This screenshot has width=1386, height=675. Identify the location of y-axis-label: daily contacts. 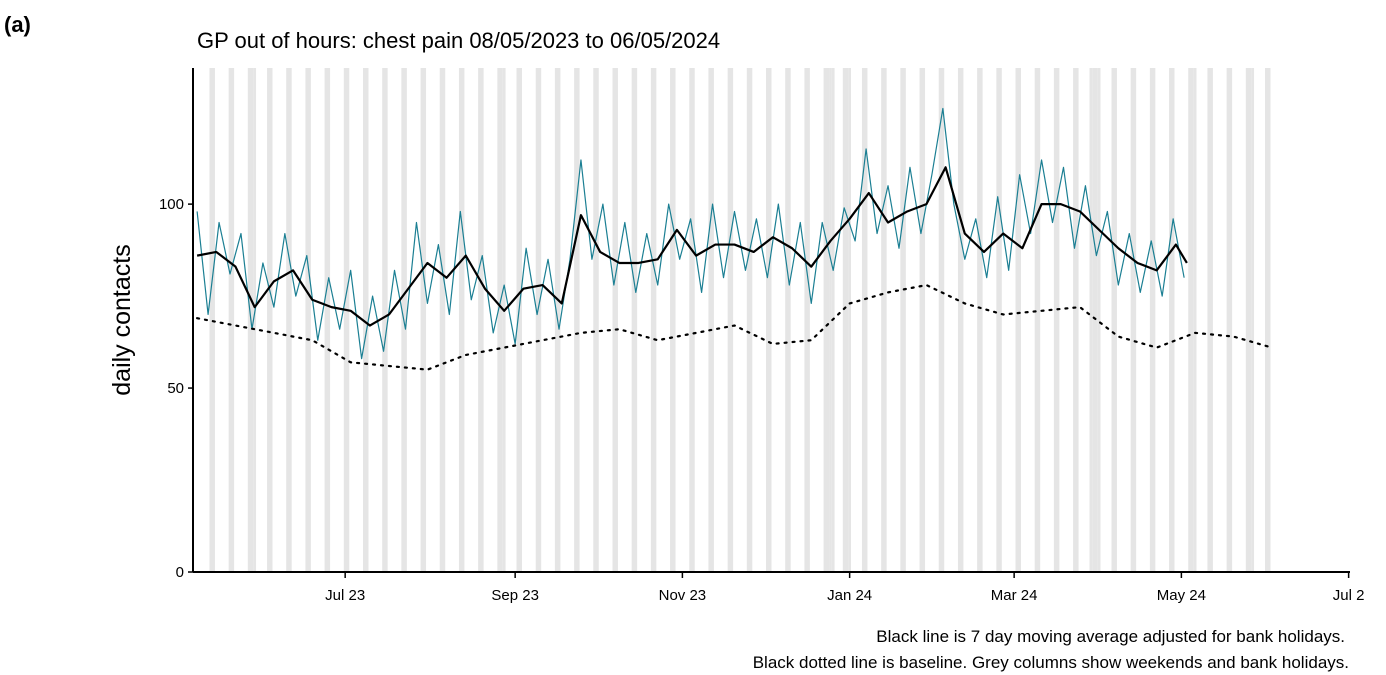
(122, 319).